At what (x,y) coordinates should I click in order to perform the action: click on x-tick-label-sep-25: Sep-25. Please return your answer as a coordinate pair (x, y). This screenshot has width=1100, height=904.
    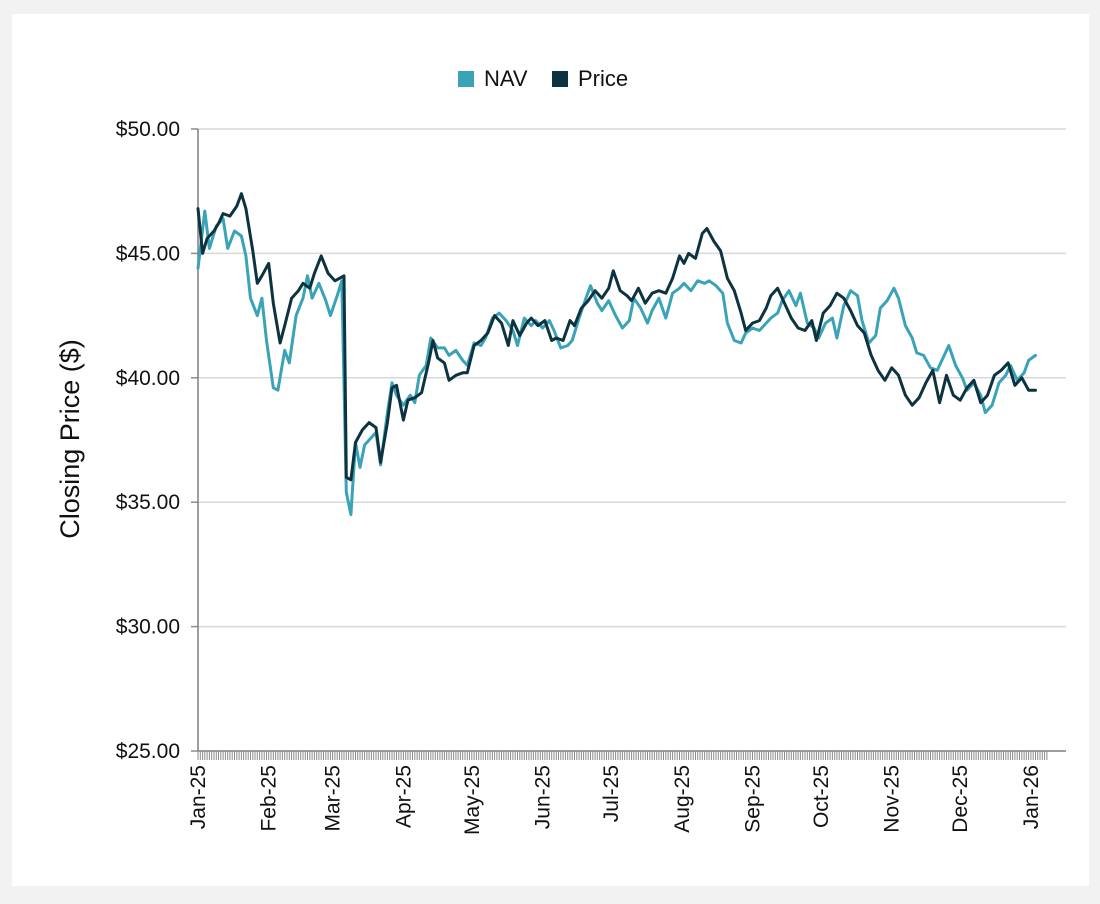
    Looking at the image, I should click on (753, 799).